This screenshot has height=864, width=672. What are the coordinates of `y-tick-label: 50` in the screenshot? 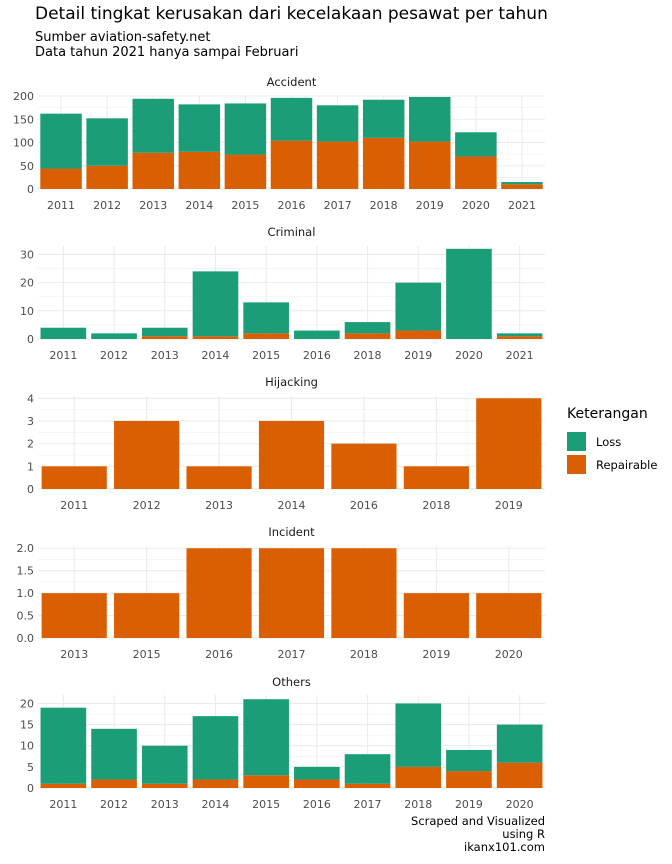 It's located at (27, 166).